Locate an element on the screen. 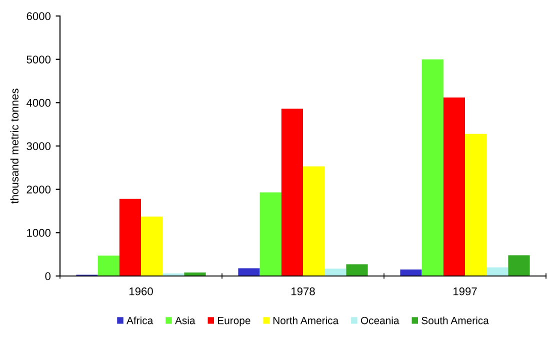 This screenshot has height=340, width=553. y-tick-label: 5000 is located at coordinates (38, 60).